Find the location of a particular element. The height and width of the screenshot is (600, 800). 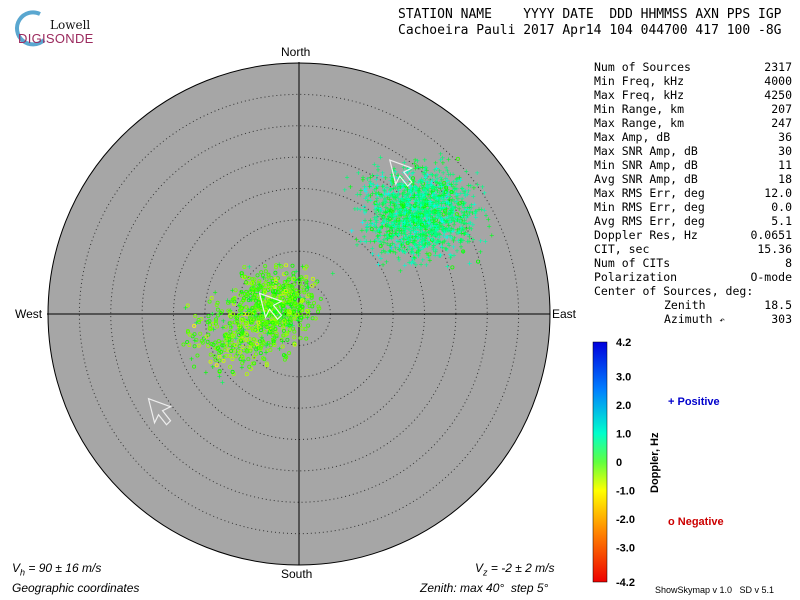

stat-label: Max Amp, dB is located at coordinates (632, 137).